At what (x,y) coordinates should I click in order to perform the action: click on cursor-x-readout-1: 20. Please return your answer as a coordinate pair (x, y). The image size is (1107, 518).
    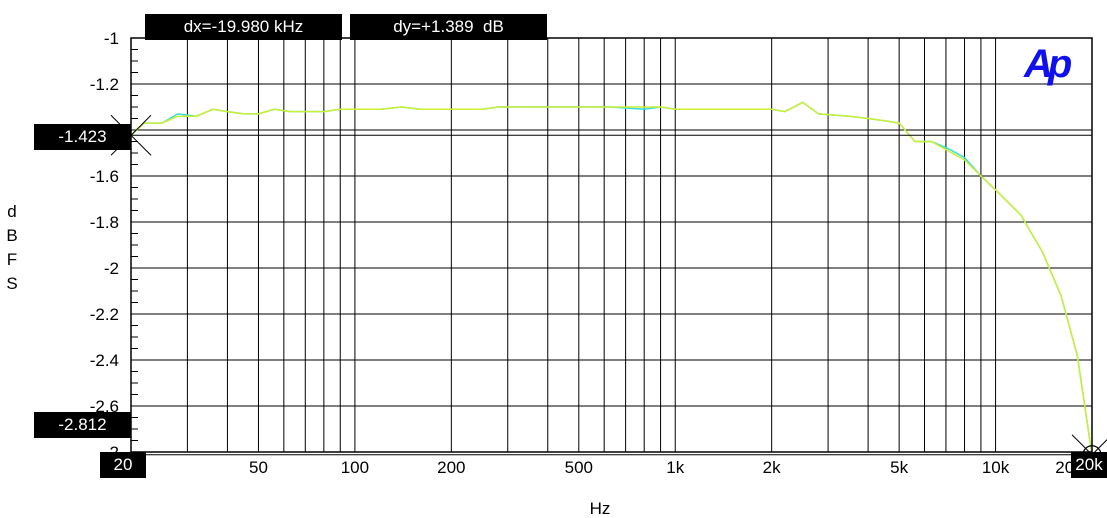
    Looking at the image, I should click on (123, 465).